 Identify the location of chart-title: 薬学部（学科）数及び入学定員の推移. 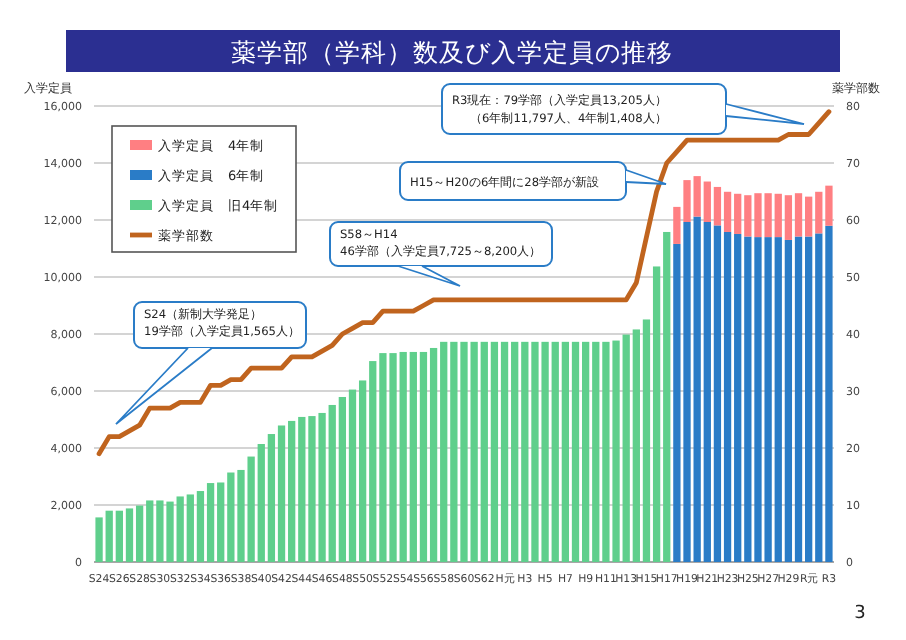
(452, 52).